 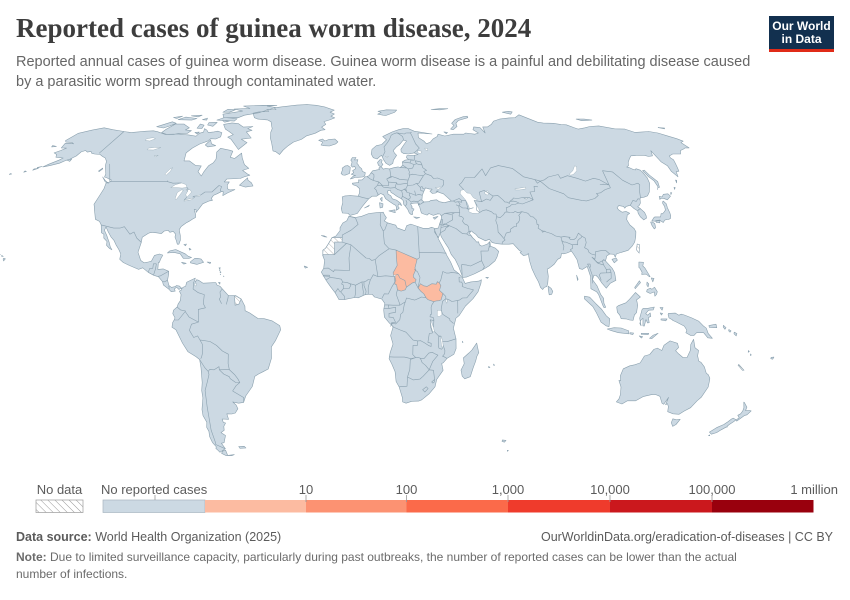 I want to click on svg-text: 1,000, so click(x=508, y=489).